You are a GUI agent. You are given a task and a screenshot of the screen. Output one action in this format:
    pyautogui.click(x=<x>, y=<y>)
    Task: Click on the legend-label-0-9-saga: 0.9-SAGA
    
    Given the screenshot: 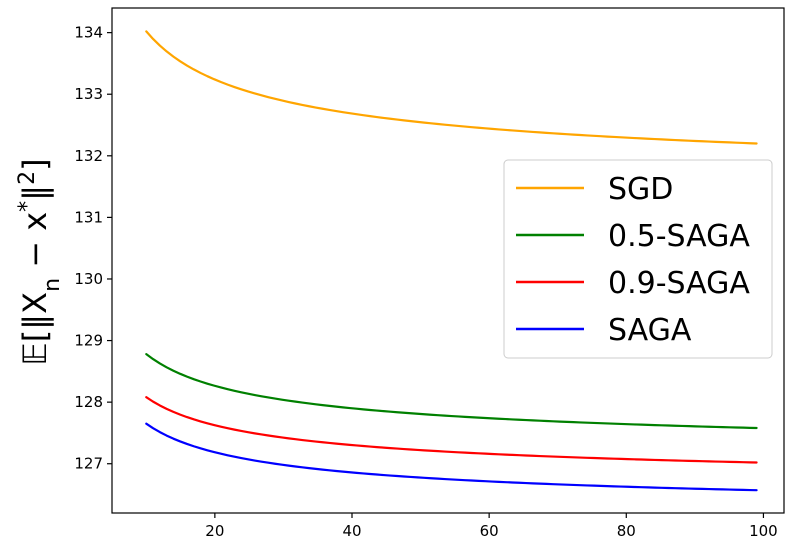 What is the action you would take?
    pyautogui.click(x=679, y=283)
    